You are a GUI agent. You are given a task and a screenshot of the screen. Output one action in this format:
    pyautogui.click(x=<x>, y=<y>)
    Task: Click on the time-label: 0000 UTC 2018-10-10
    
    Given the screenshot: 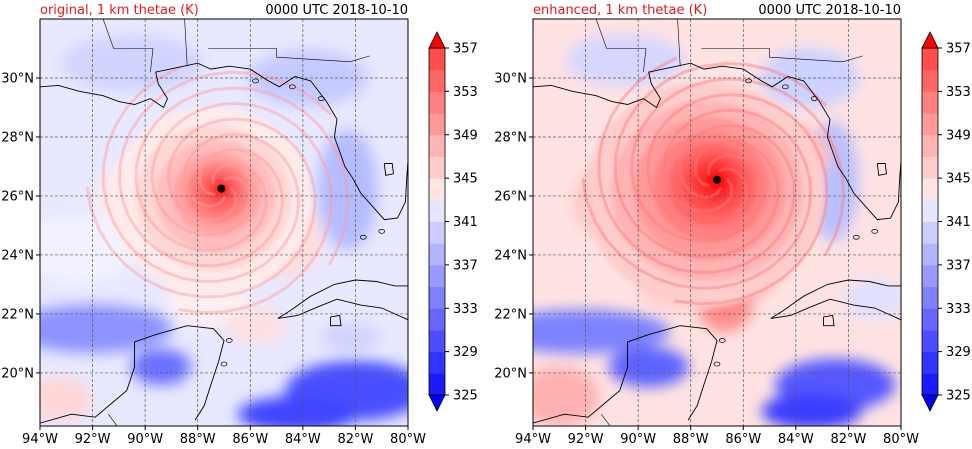 What is the action you would take?
    pyautogui.click(x=336, y=10)
    